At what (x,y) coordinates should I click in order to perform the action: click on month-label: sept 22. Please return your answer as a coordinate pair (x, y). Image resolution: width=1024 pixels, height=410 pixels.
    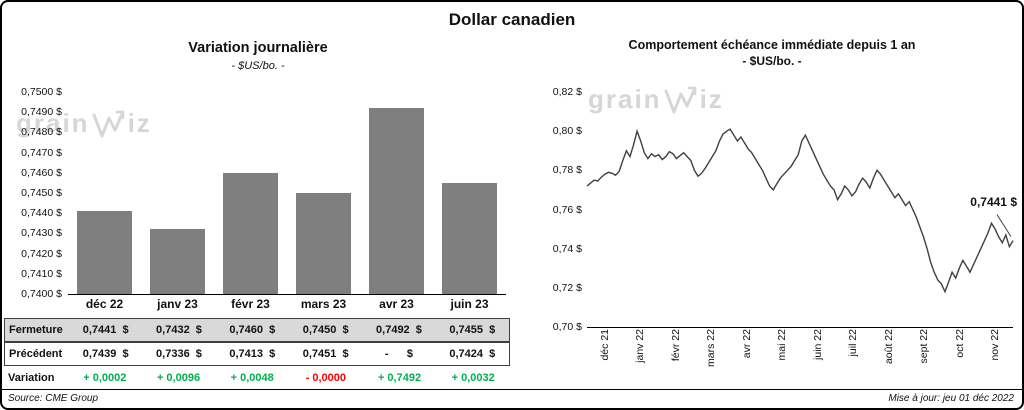
    Looking at the image, I should click on (925, 355).